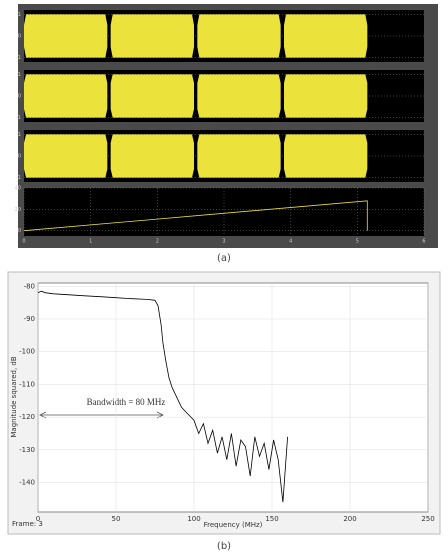 Image resolution: width=448 pixels, height=558 pixels. What do you see at coordinates (27, 524) in the screenshot?
I see `frame-label: Frame: 3` at bounding box center [27, 524].